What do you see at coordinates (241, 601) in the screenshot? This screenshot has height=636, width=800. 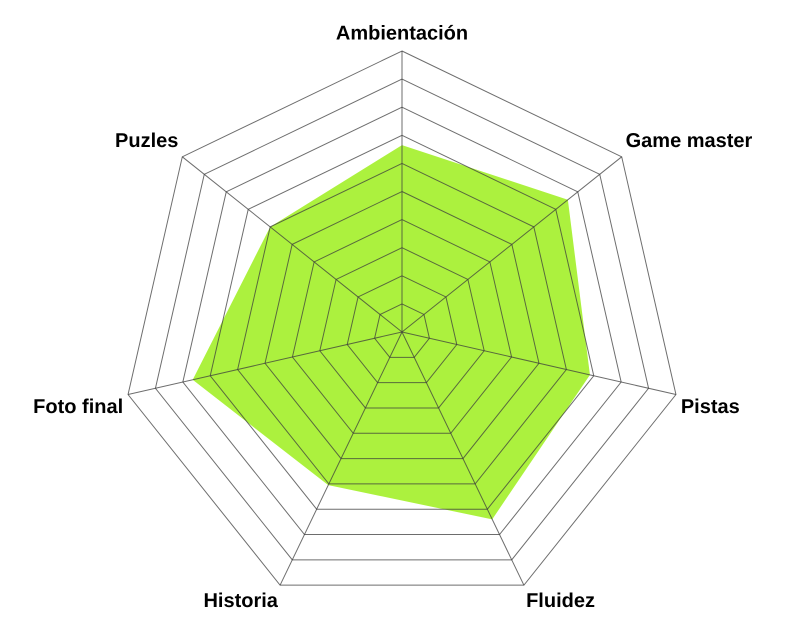 I see `spoke-label: Historia` at bounding box center [241, 601].